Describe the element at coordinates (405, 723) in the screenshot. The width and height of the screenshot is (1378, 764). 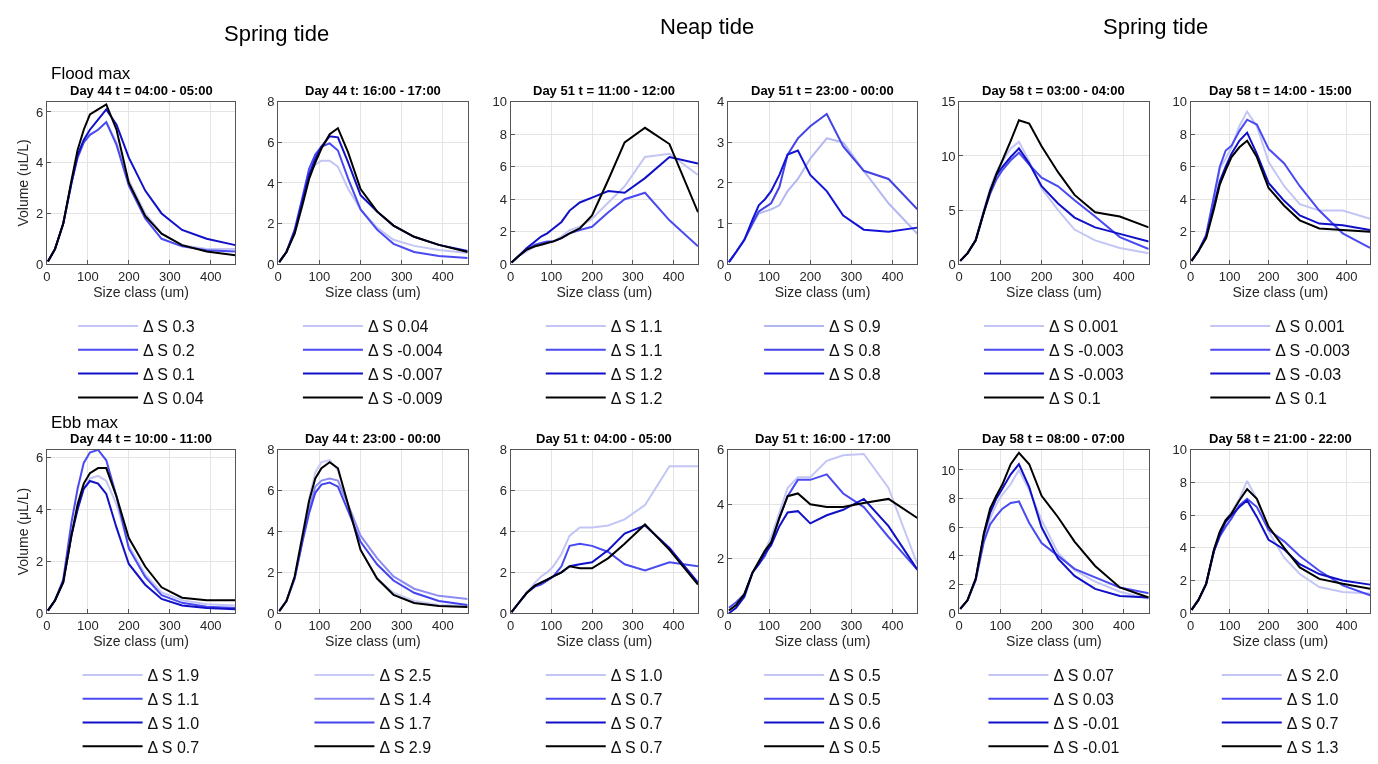
I see `legend-label: Δ S 1.7` at that location.